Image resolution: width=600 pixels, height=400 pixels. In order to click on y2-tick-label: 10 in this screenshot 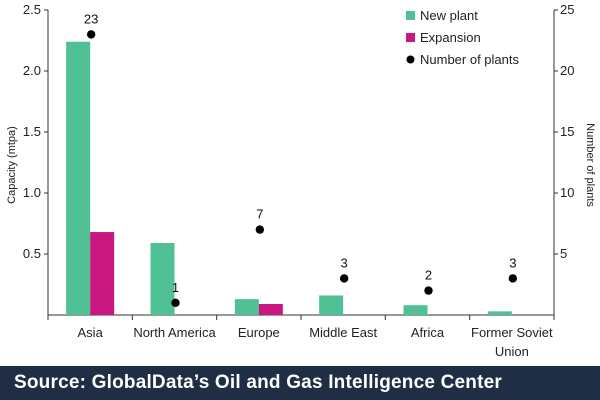, I will do `click(567, 192)`.